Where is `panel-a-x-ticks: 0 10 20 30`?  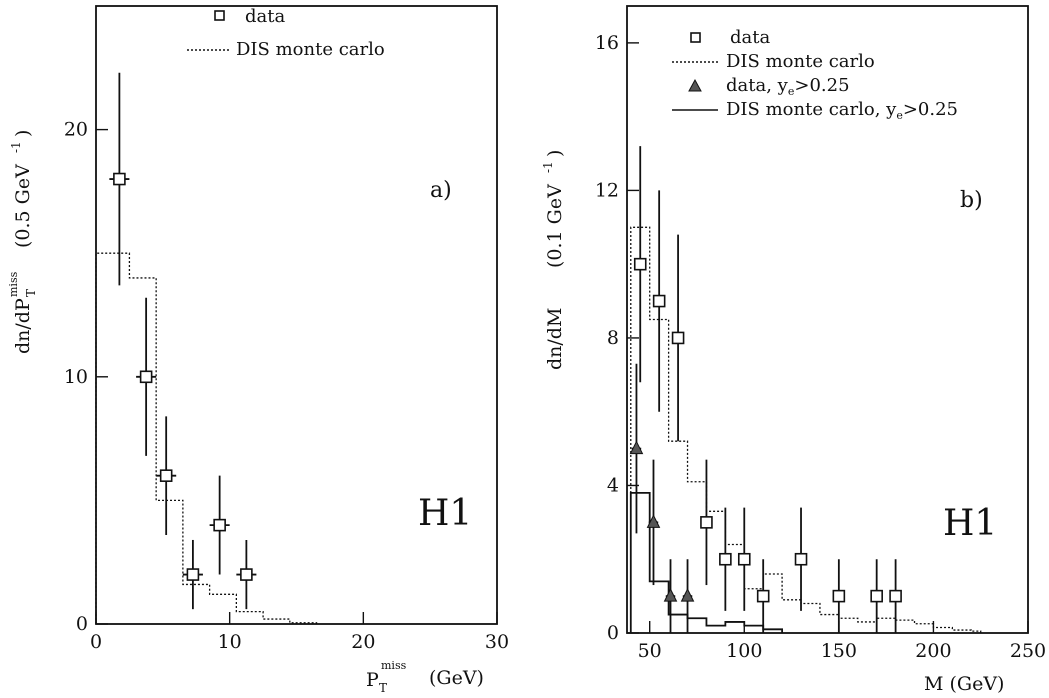 panel-a-x-ticks: 0 10 20 30 is located at coordinates (299, 632).